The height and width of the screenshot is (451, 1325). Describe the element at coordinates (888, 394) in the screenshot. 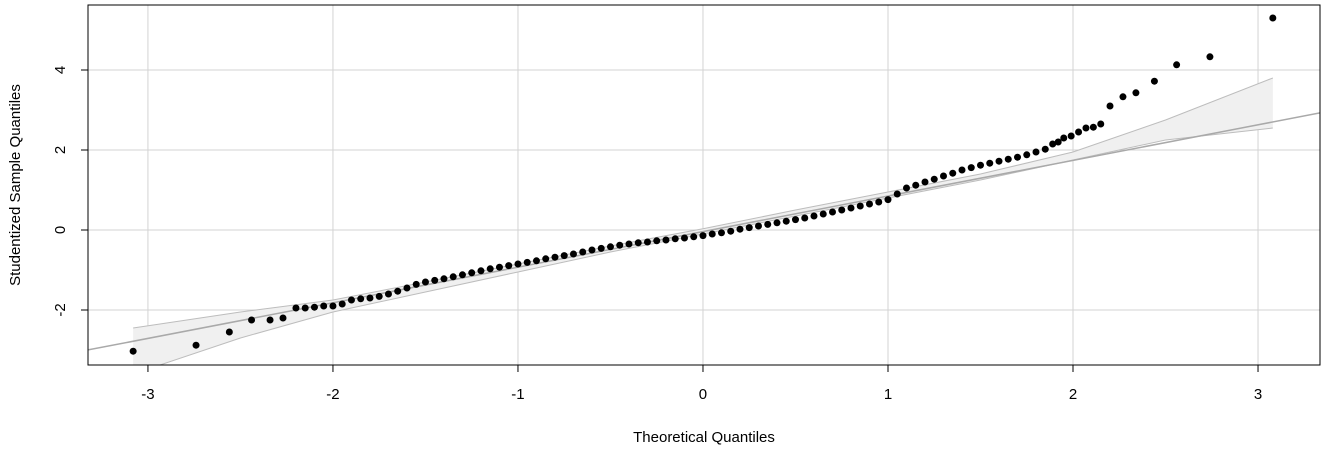

I see `x-tick-label: 1` at that location.